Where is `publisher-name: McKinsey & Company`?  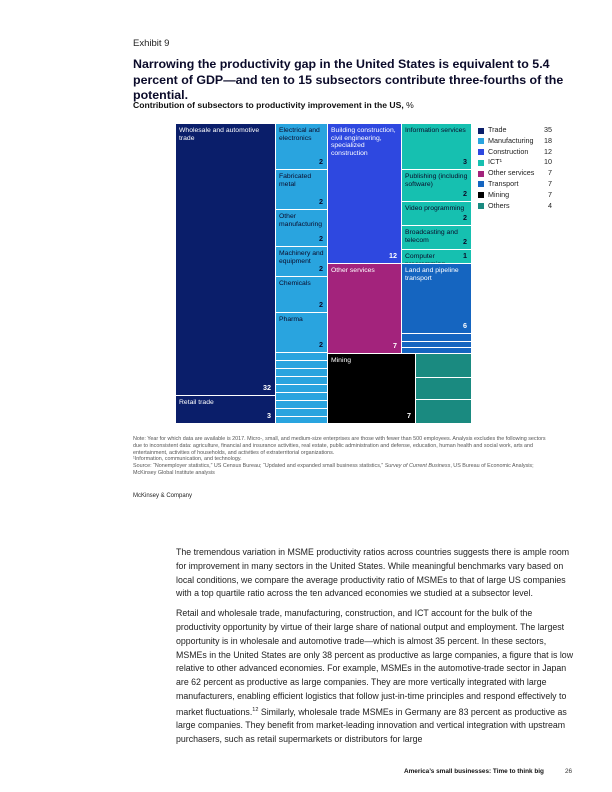
publisher-name: McKinsey & Company is located at coordinates (163, 496).